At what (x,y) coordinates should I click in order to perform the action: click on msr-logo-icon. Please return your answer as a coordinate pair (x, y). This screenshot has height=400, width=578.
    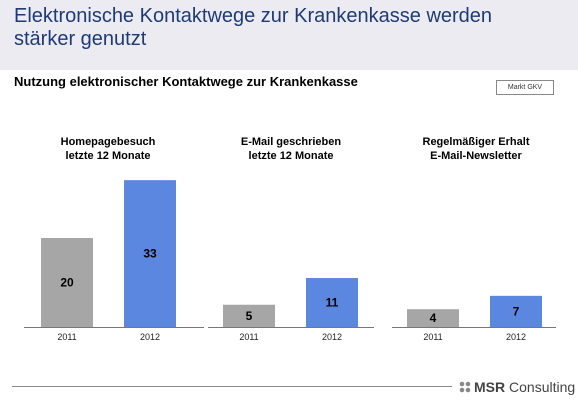
    Looking at the image, I should click on (465, 387).